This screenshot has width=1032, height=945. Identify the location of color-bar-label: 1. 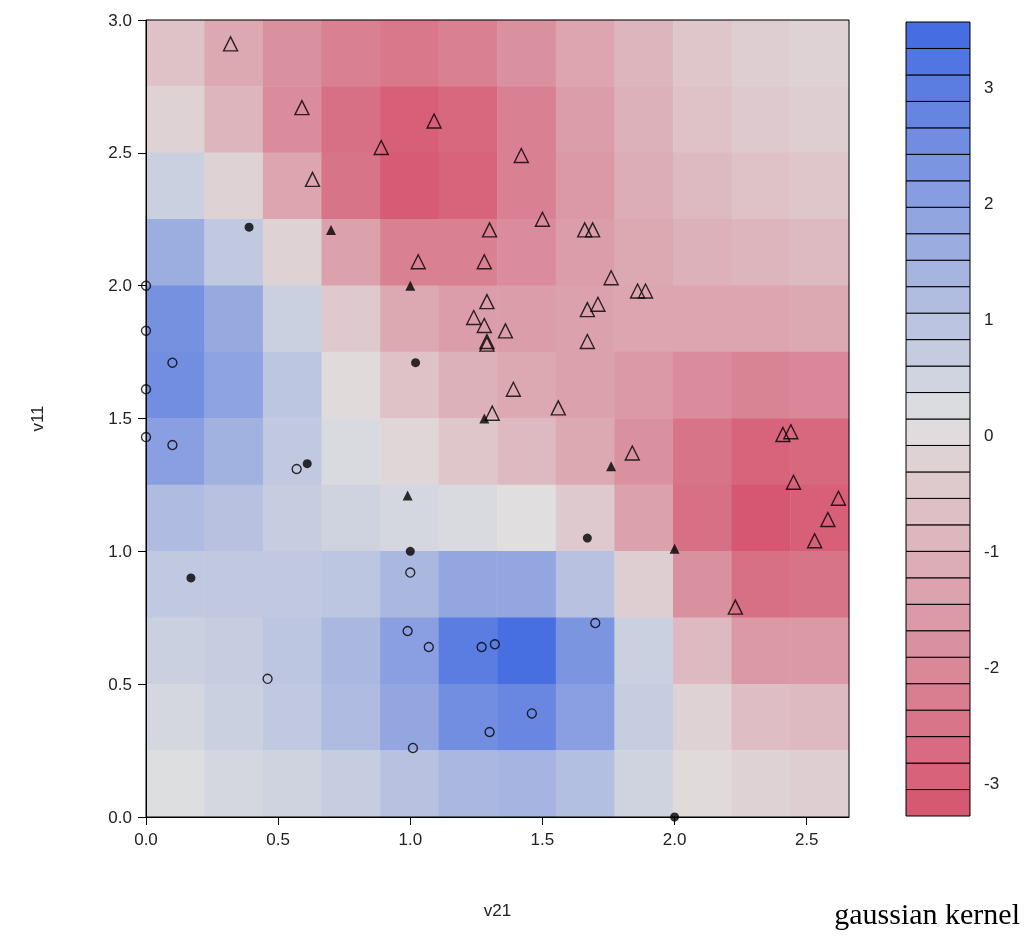
(989, 319).